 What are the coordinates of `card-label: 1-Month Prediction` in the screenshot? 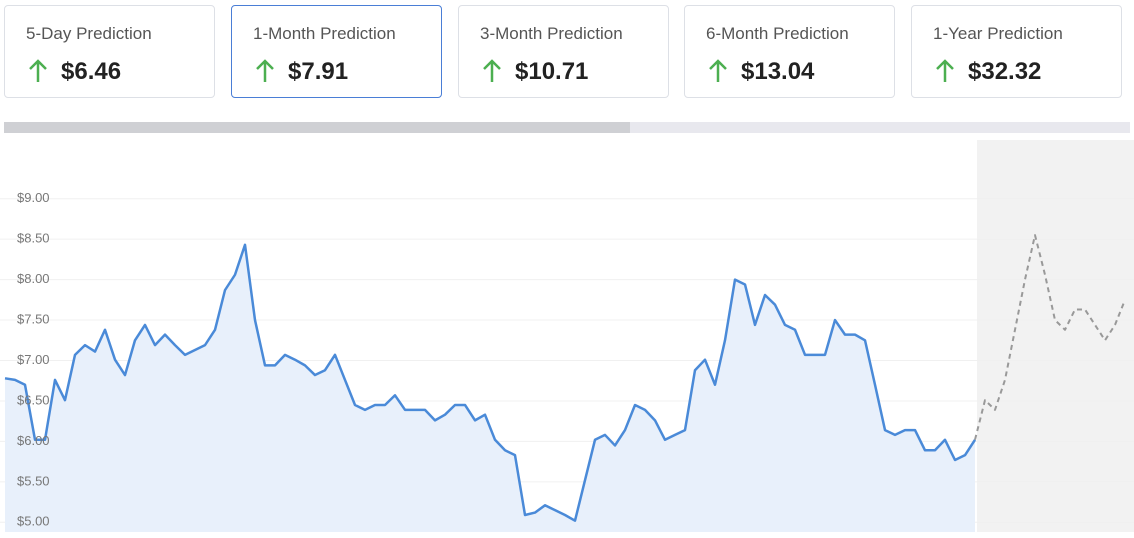 It's located at (324, 33).